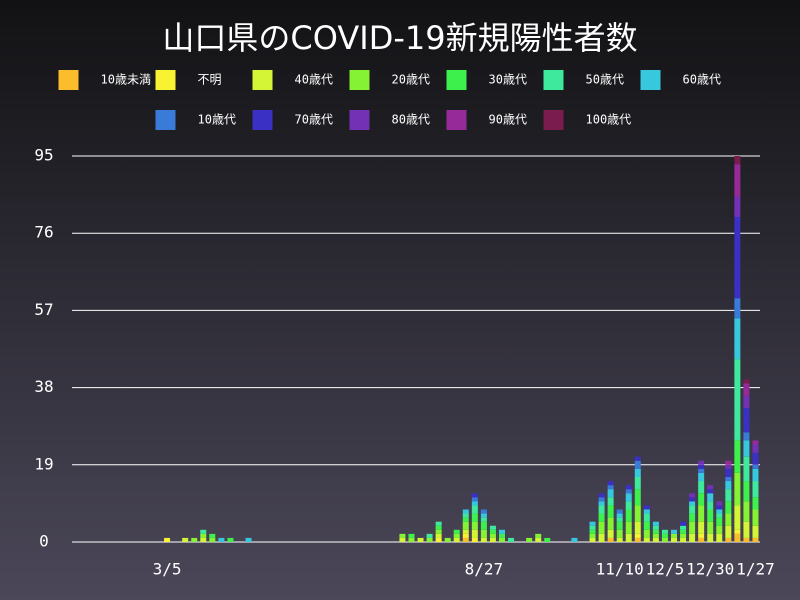 Image resolution: width=800 pixels, height=600 pixels. Describe the element at coordinates (43, 232) in the screenshot. I see `y-tick-label: 76` at that location.